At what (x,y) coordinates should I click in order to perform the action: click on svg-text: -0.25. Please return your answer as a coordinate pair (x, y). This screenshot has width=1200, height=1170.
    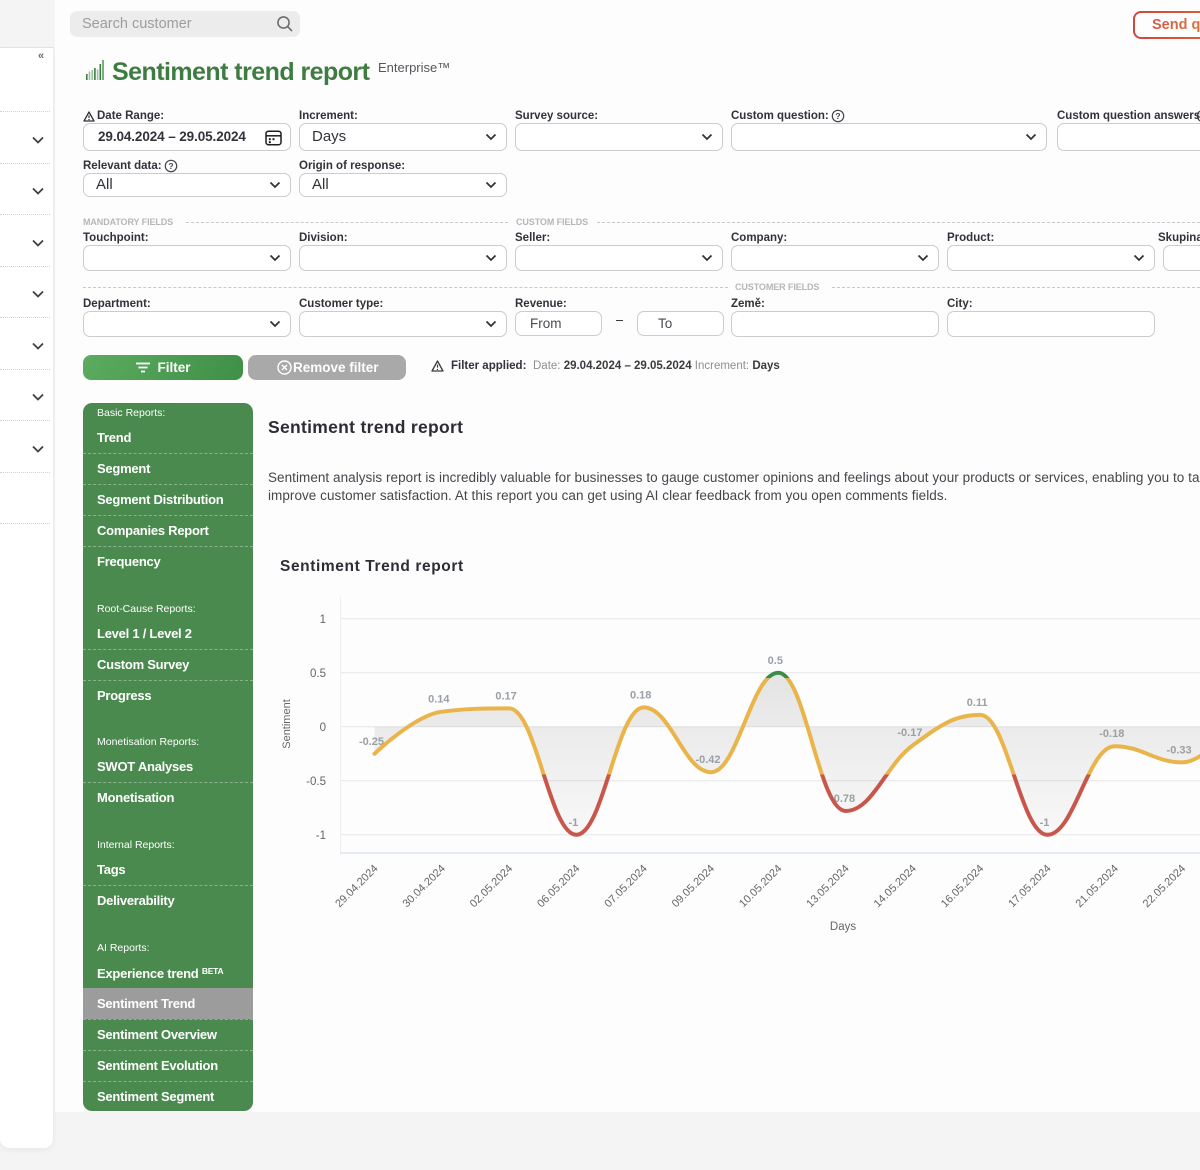
    Looking at the image, I should click on (371, 742).